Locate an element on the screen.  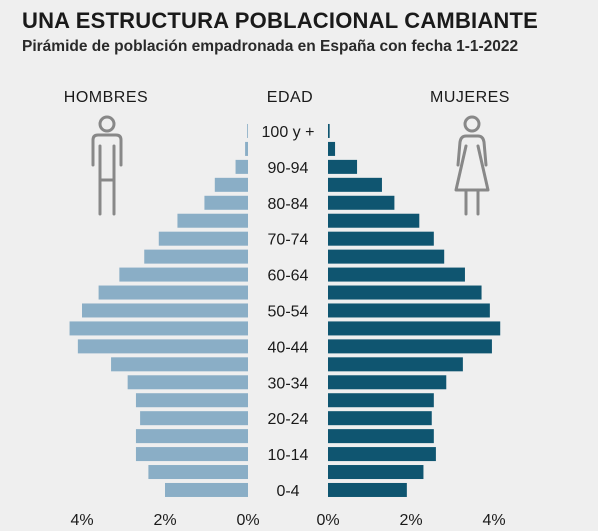
bar-male-100 y + is located at coordinates (247, 130).